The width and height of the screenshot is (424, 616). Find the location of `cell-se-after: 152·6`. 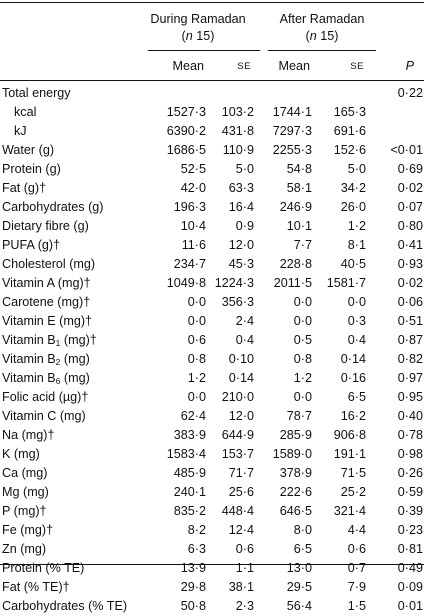

cell-se-after: 152·6 is located at coordinates (349, 150).